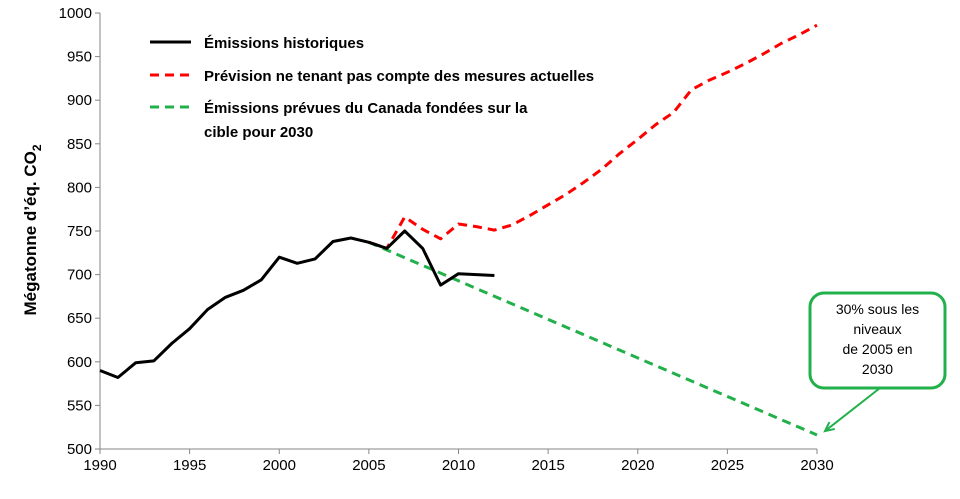 The width and height of the screenshot is (960, 499). Describe the element at coordinates (79, 318) in the screenshot. I see `y-tick-label: 650` at that location.